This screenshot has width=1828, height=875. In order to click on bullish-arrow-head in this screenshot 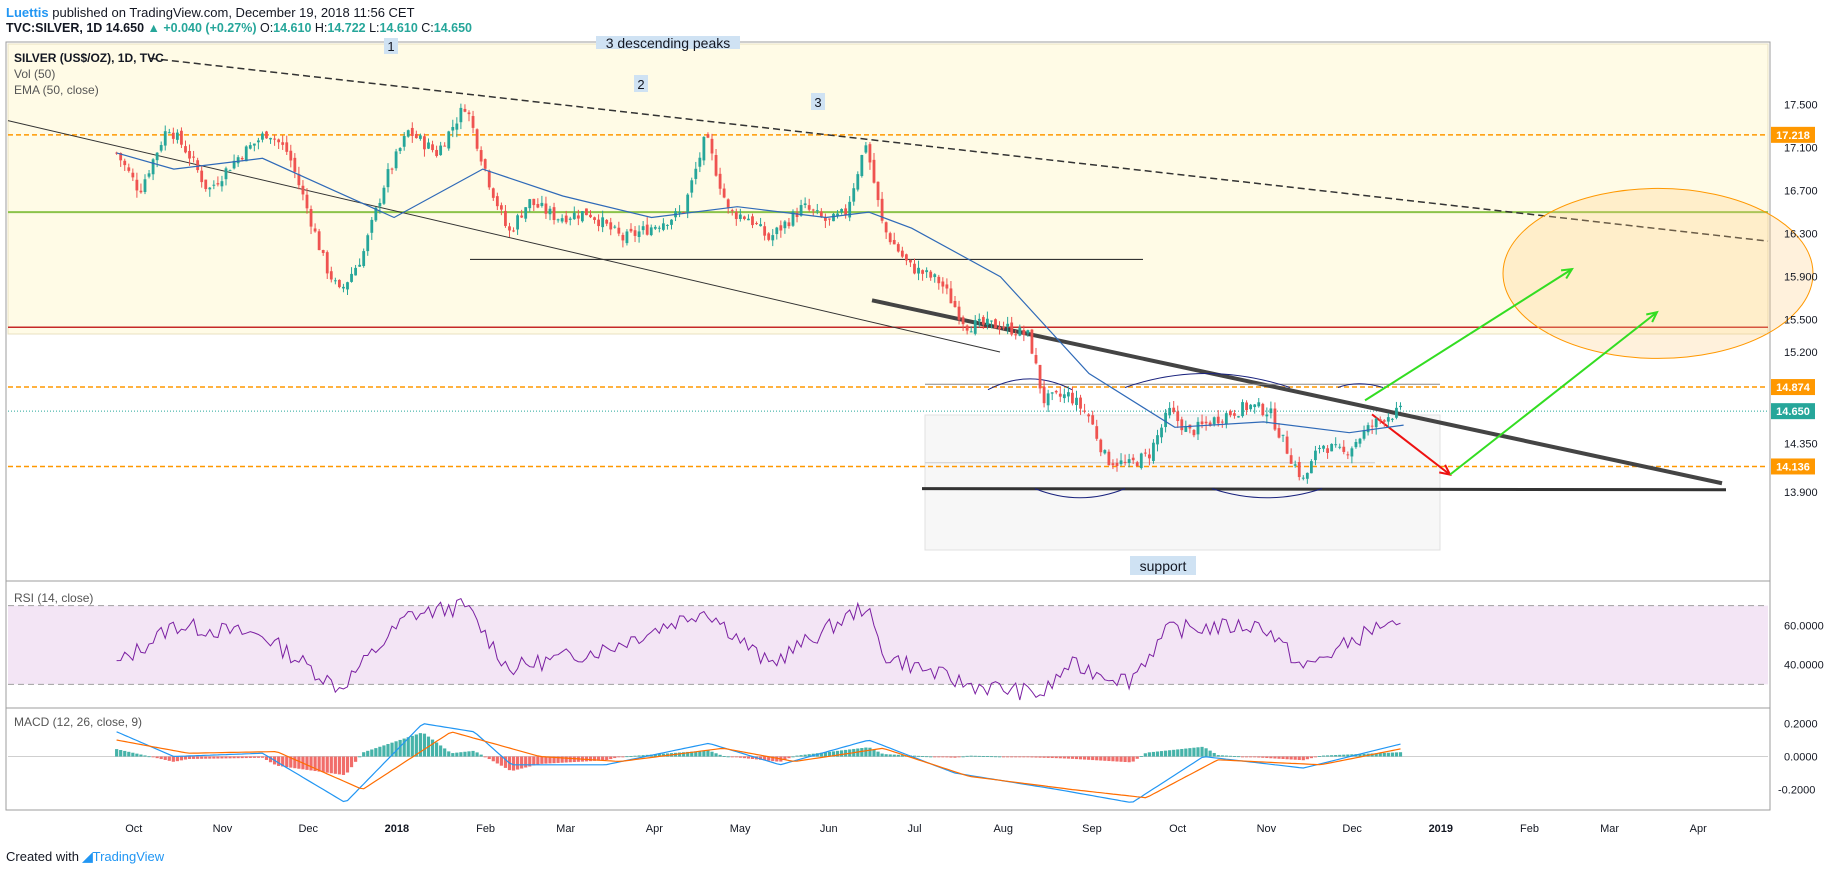, I will do `click(1652, 316)`.